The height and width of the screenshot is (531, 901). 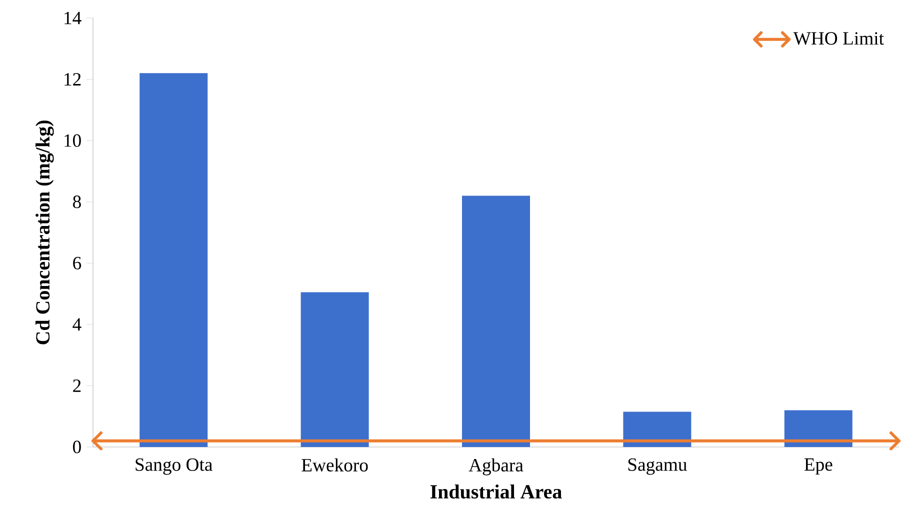 What do you see at coordinates (45, 232) in the screenshot?
I see `y-axis-title: Cd Concentration (mg/kg)` at bounding box center [45, 232].